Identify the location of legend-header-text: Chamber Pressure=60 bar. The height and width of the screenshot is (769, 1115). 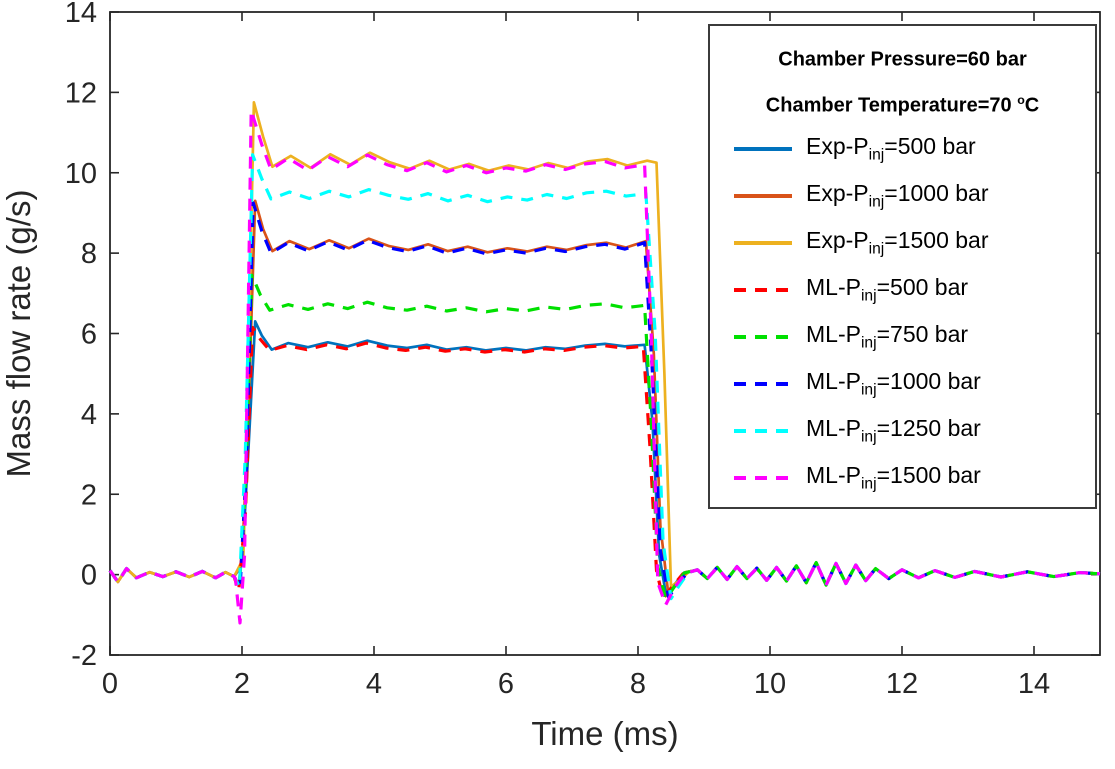
(902, 59).